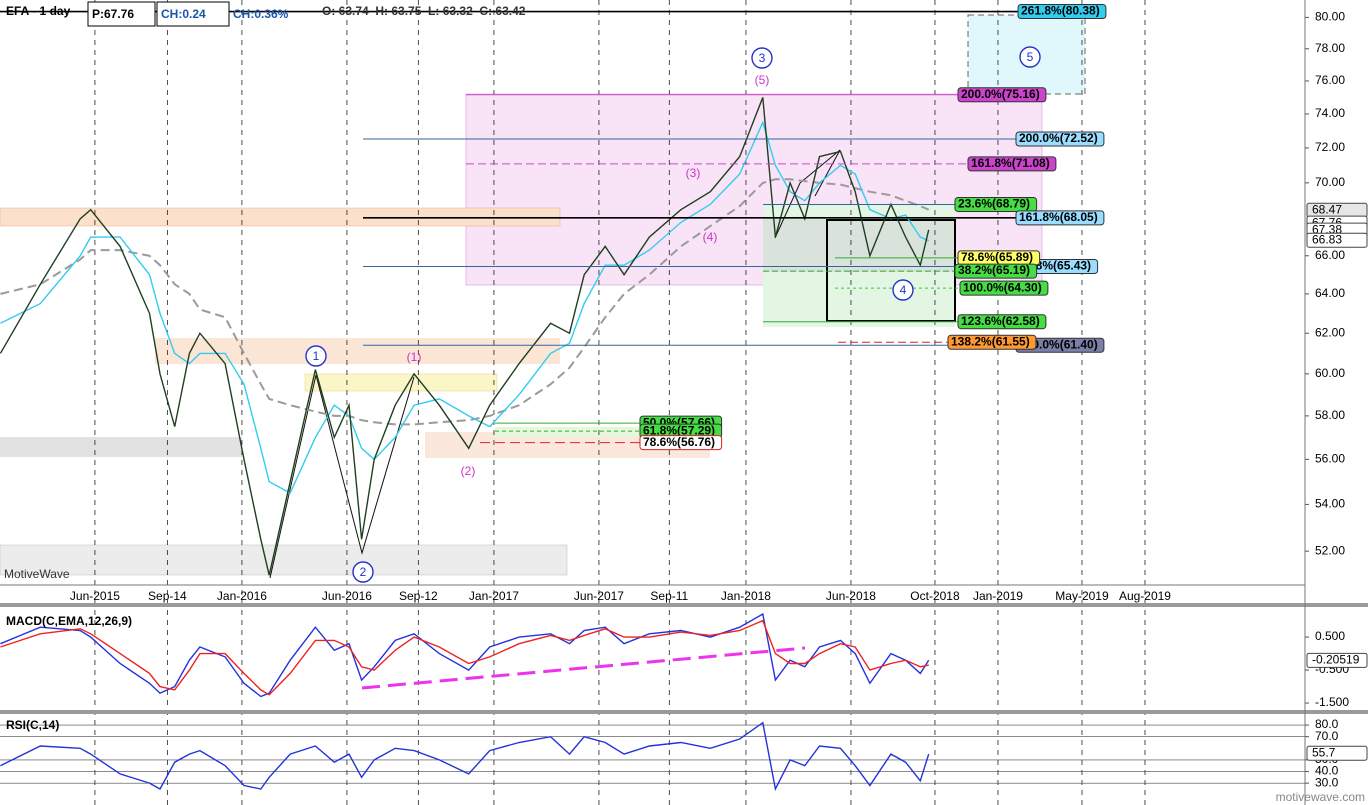  I want to click on x-tick-label: Jun-2017, so click(599, 596).